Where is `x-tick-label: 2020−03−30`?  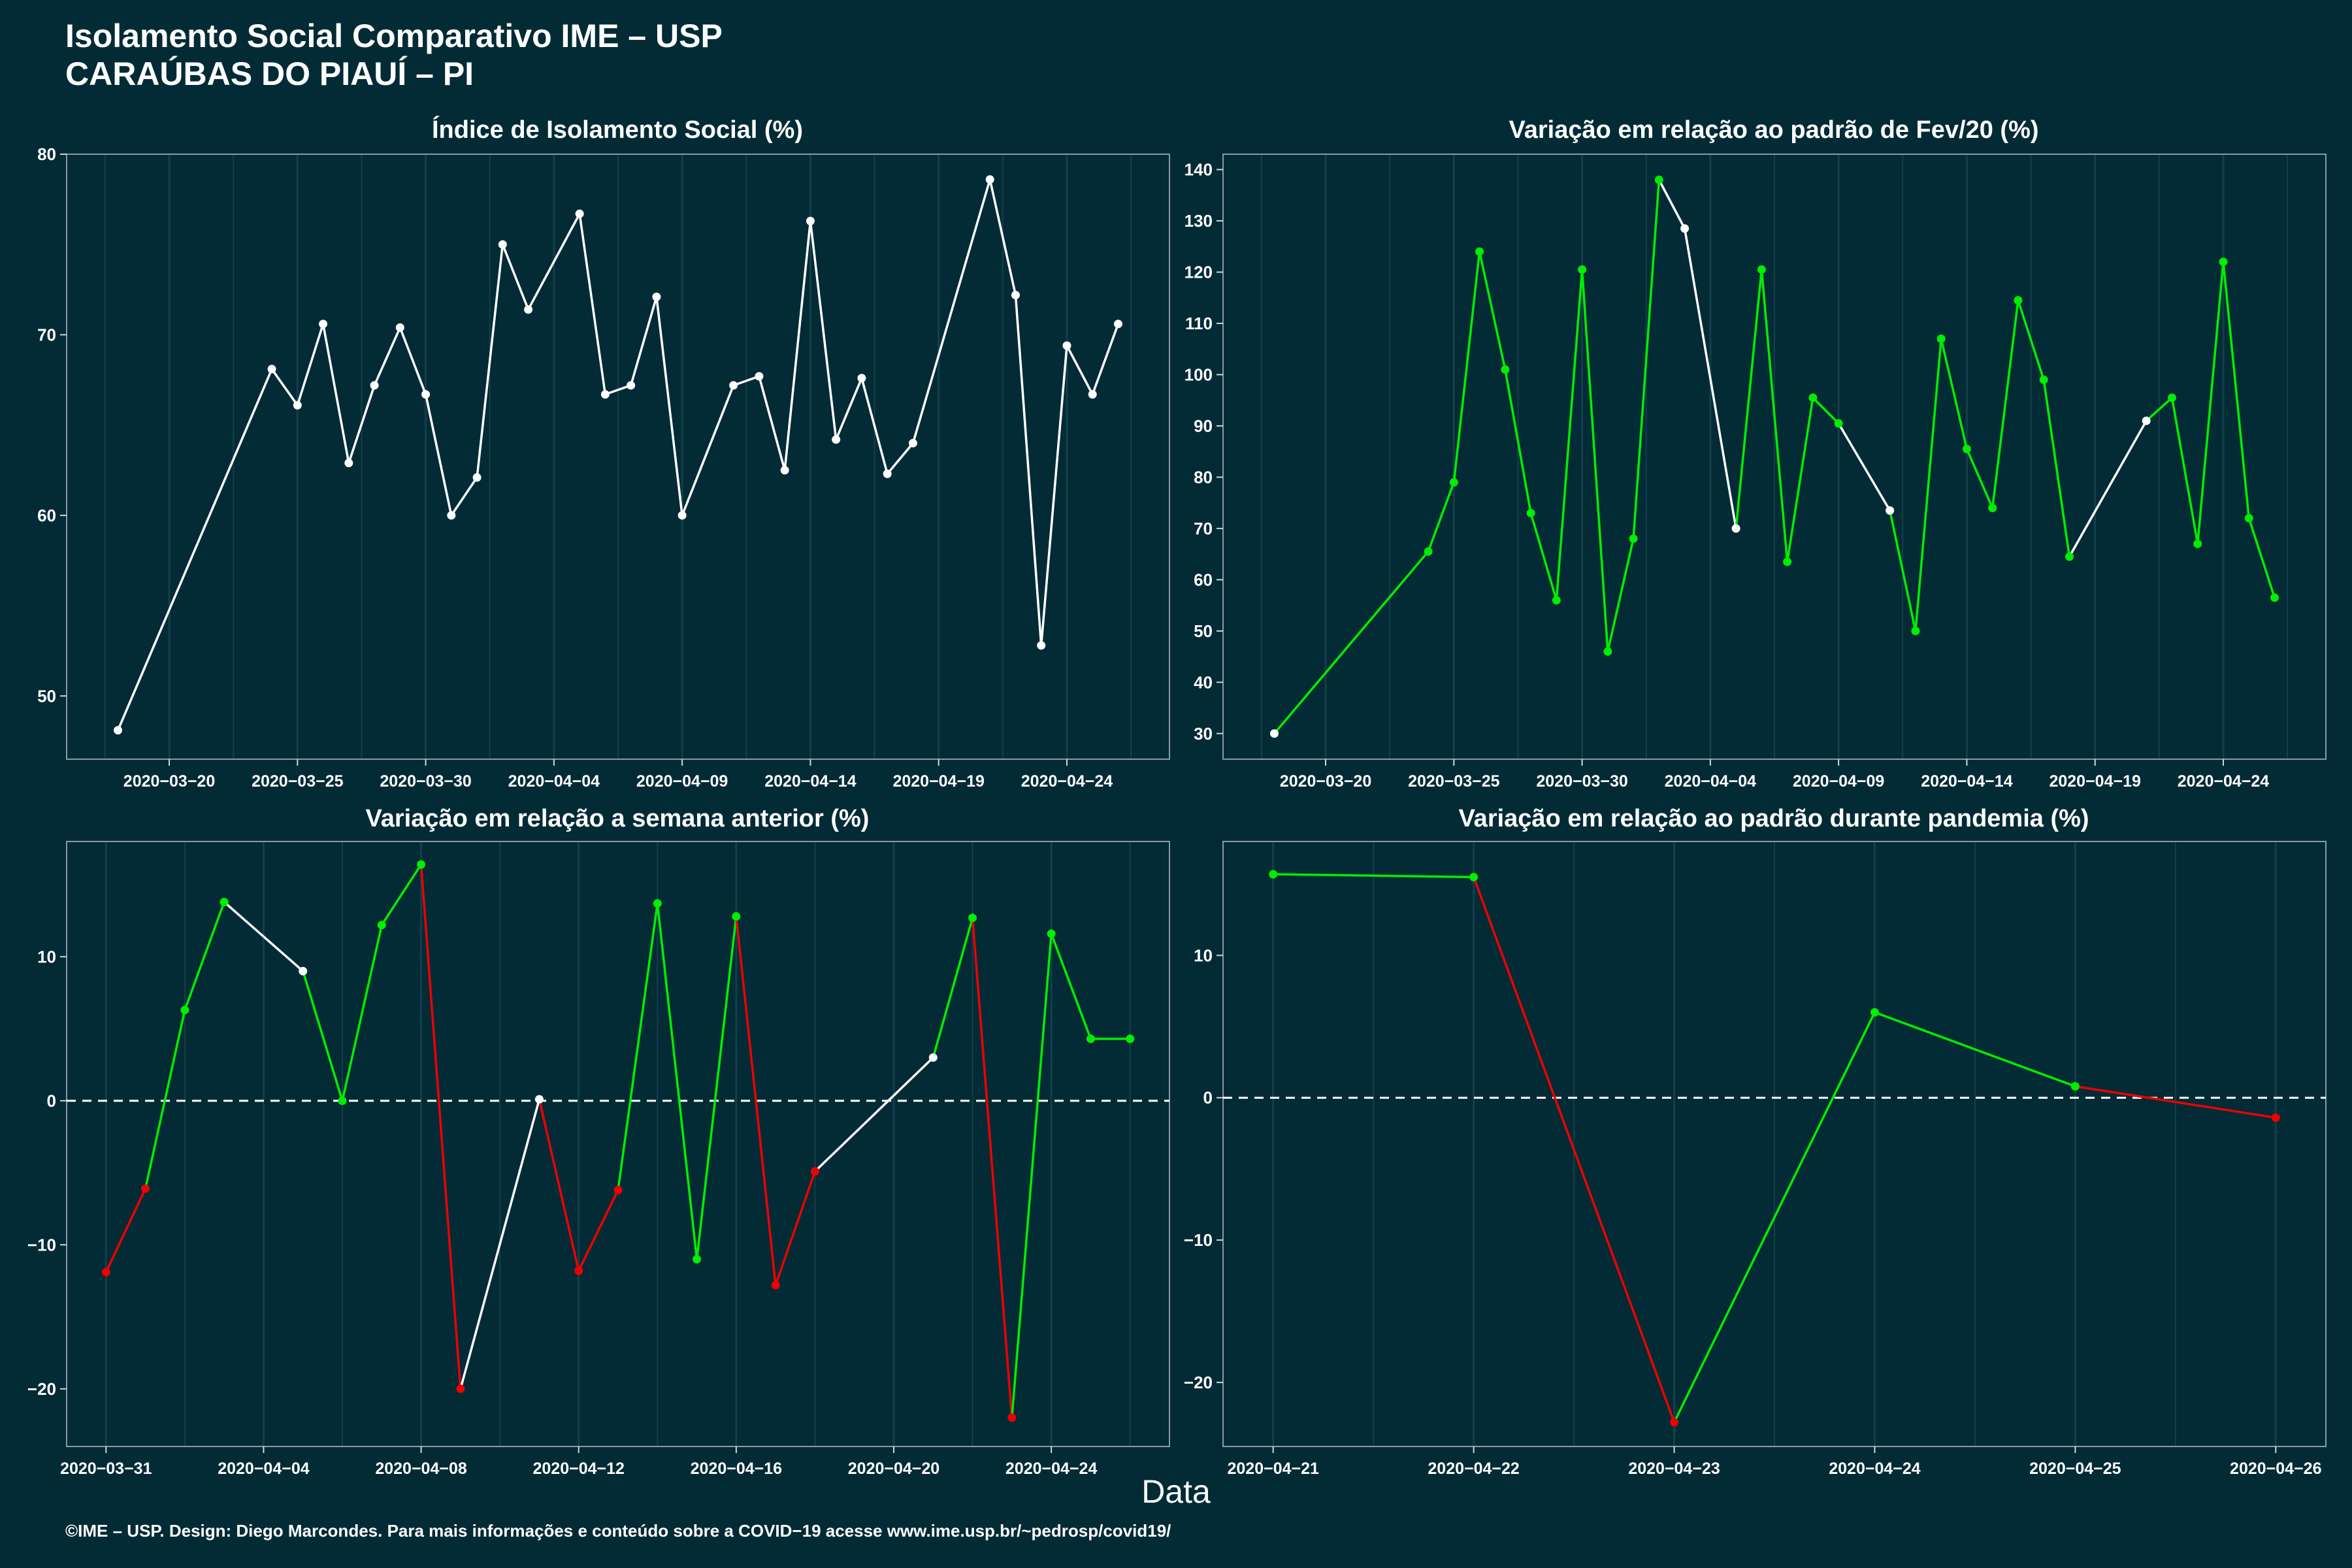
x-tick-label: 2020−03−30 is located at coordinates (1581, 781).